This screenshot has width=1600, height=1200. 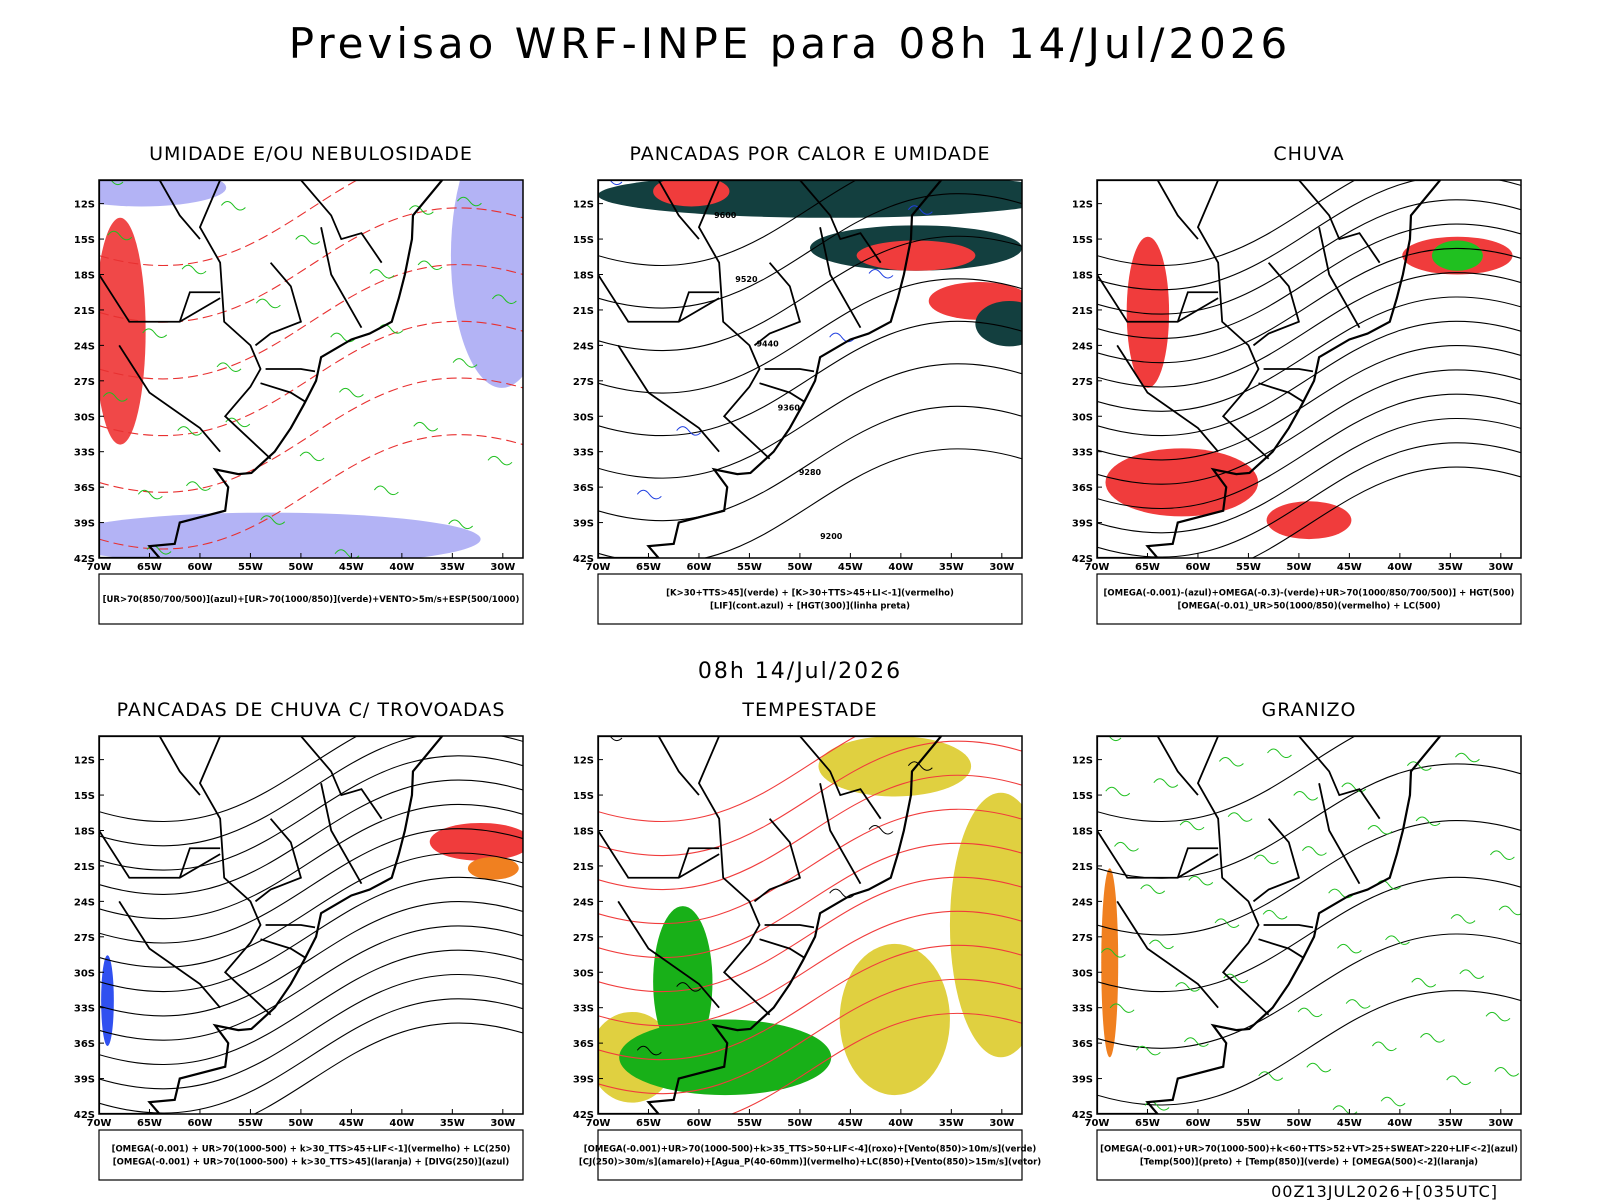 What do you see at coordinates (698, 567) in the screenshot?
I see `lon-label: 60W` at bounding box center [698, 567].